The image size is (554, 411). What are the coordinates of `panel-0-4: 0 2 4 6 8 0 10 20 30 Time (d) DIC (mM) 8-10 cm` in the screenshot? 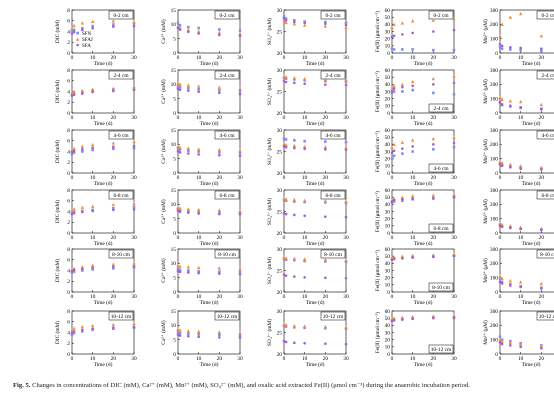 It's located at (95, 276).